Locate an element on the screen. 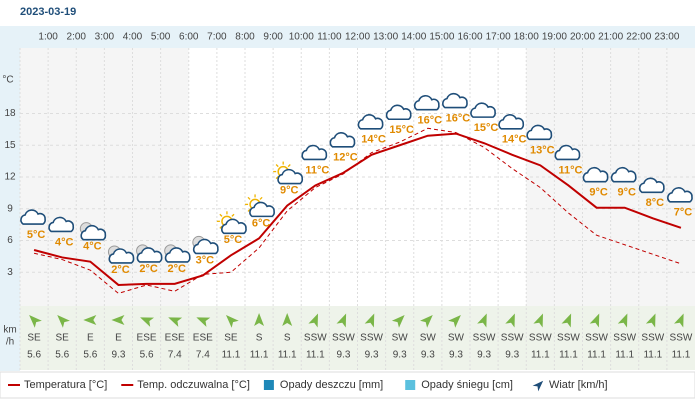 The width and height of the screenshot is (695, 408). temp-label: 7°C is located at coordinates (683, 213).